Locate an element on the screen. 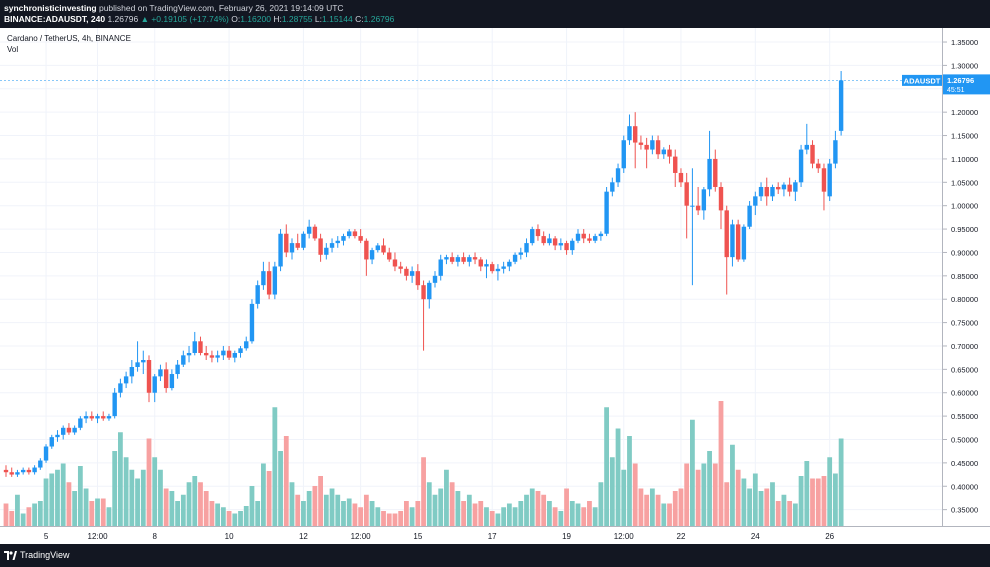  y-tick-label: 0.75000 is located at coordinates (964, 323).